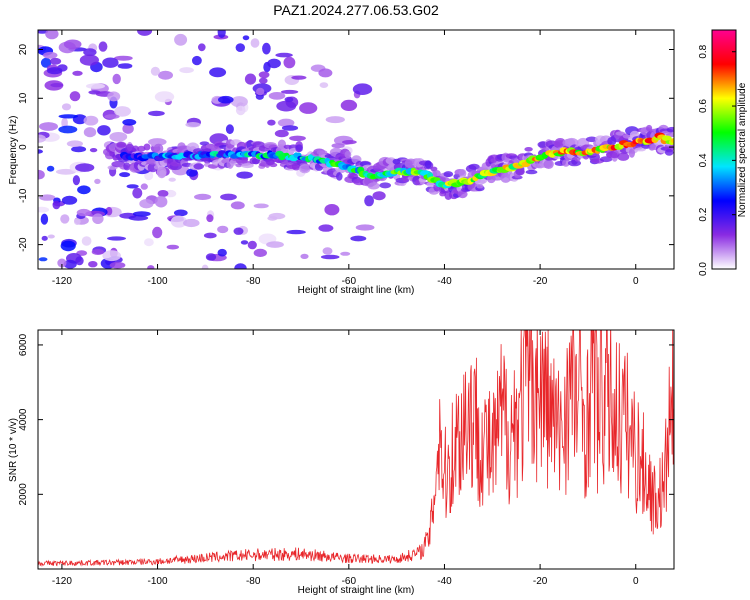 Image resolution: width=750 pixels, height=600 pixels. What do you see at coordinates (703, 269) in the screenshot?
I see `colorbar-tick-label: 0.0` at bounding box center [703, 269].